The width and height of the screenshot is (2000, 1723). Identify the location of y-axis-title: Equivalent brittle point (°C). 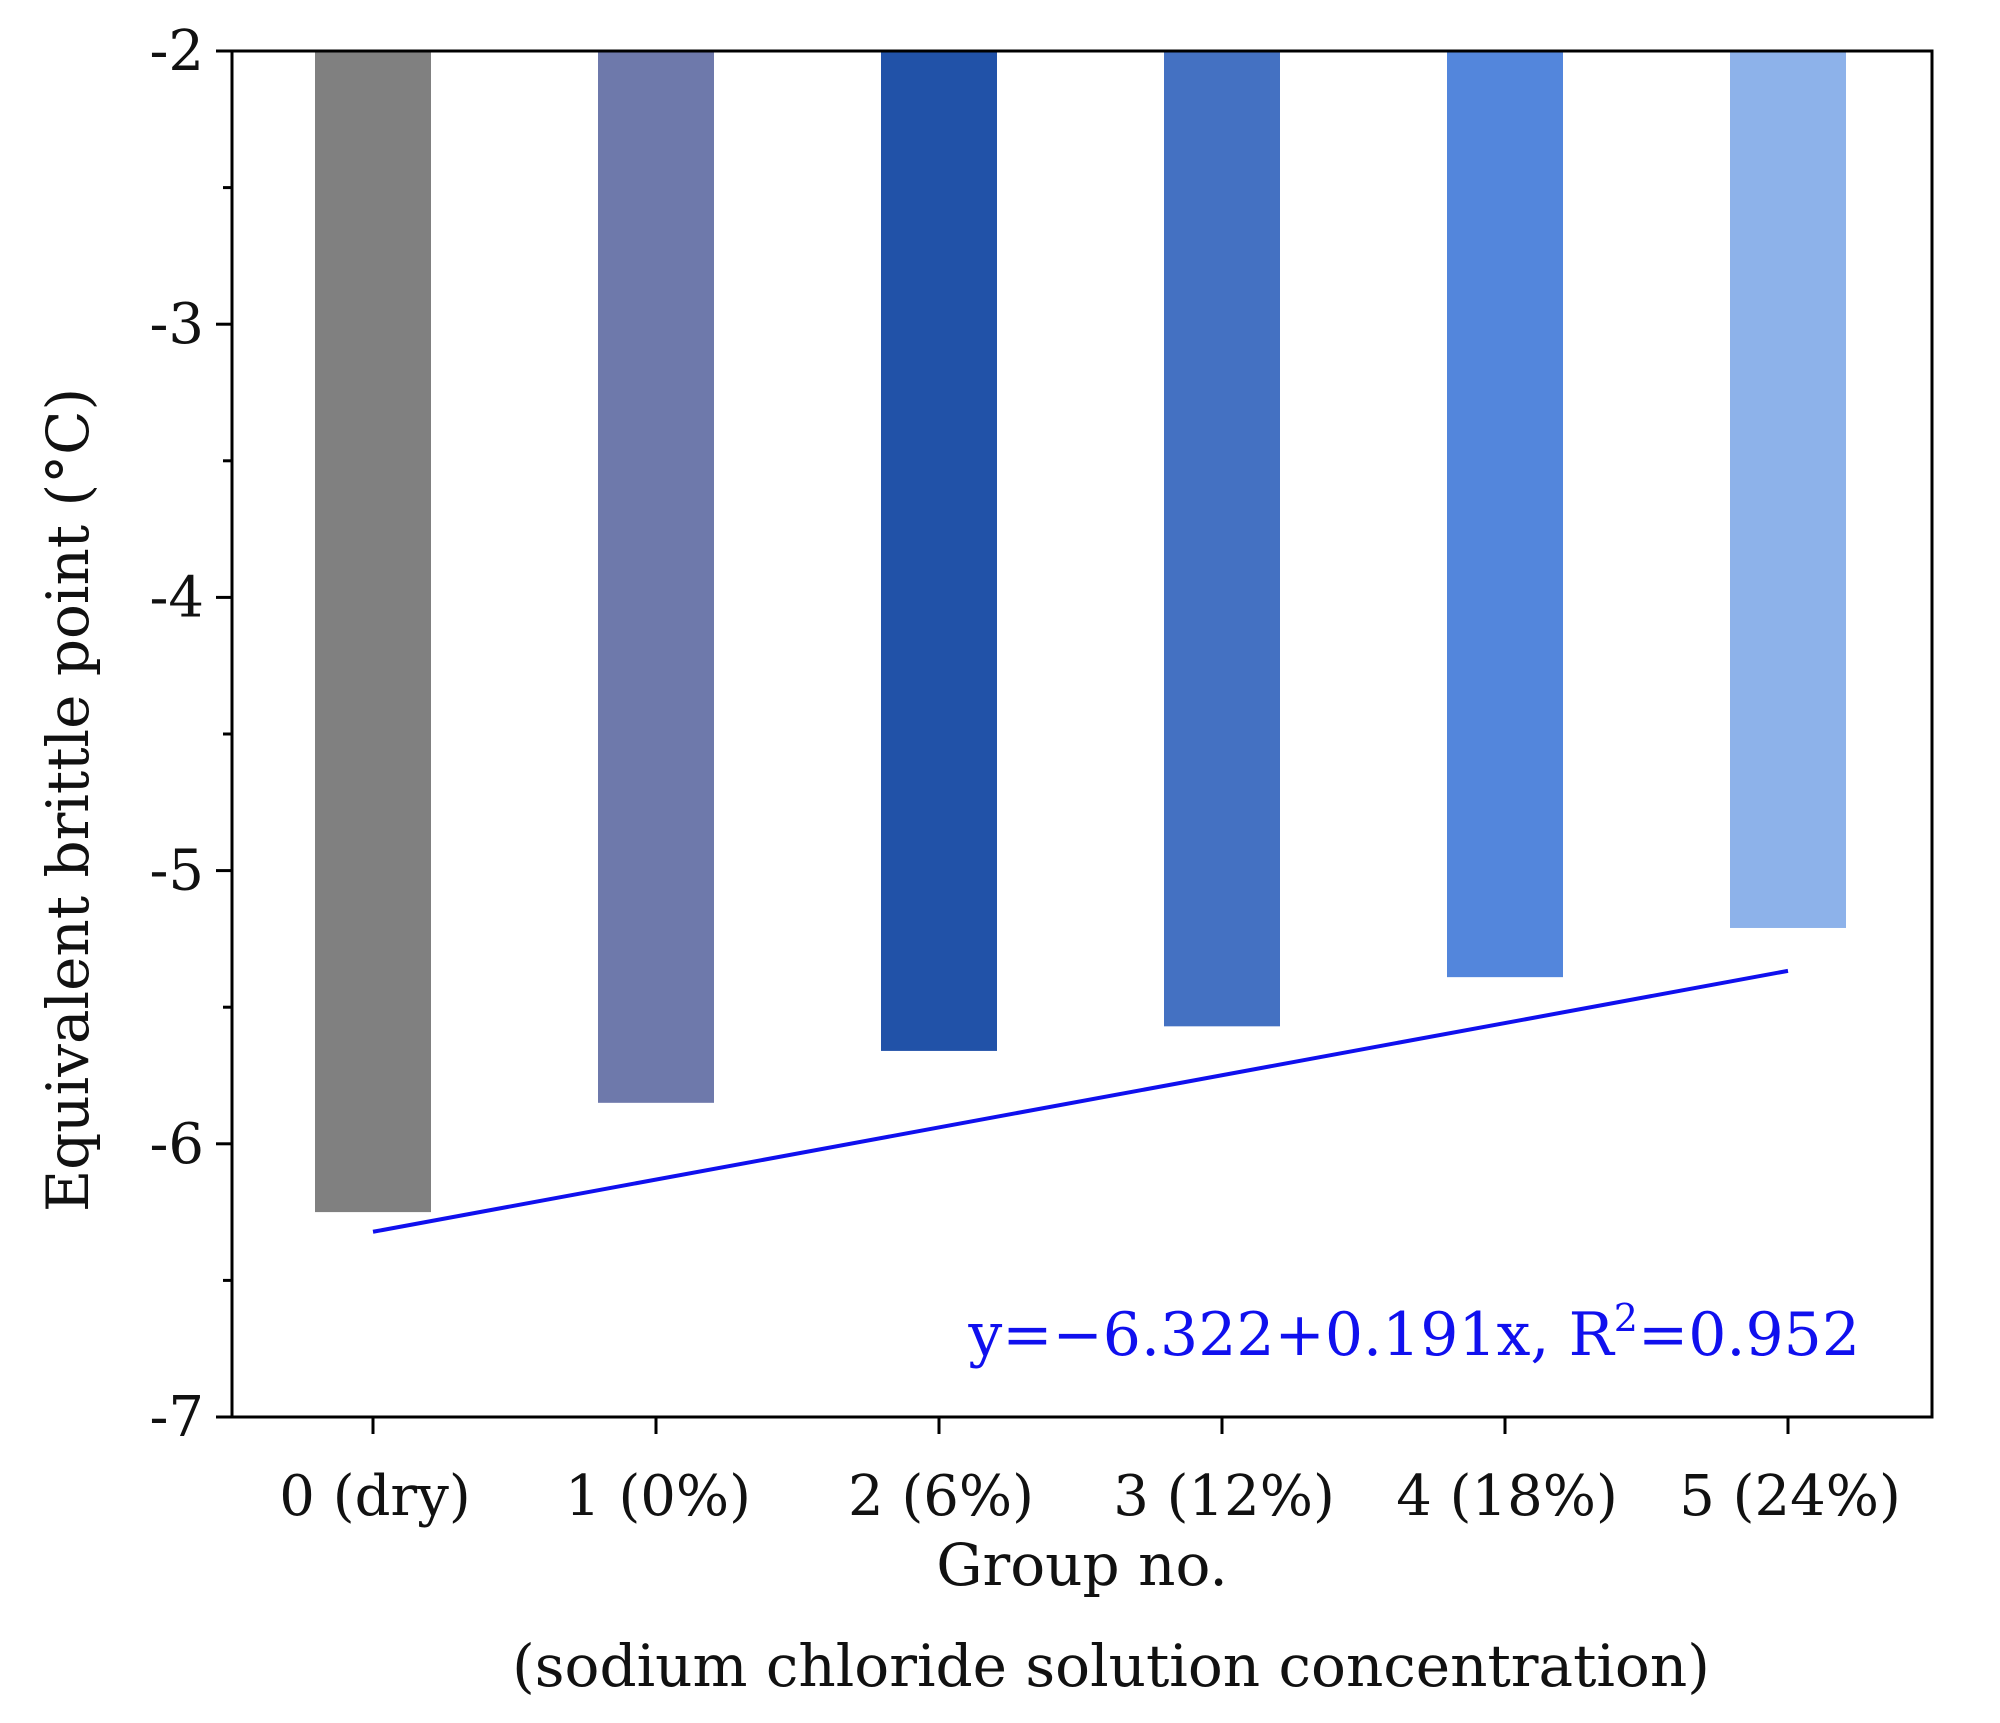
(68, 800).